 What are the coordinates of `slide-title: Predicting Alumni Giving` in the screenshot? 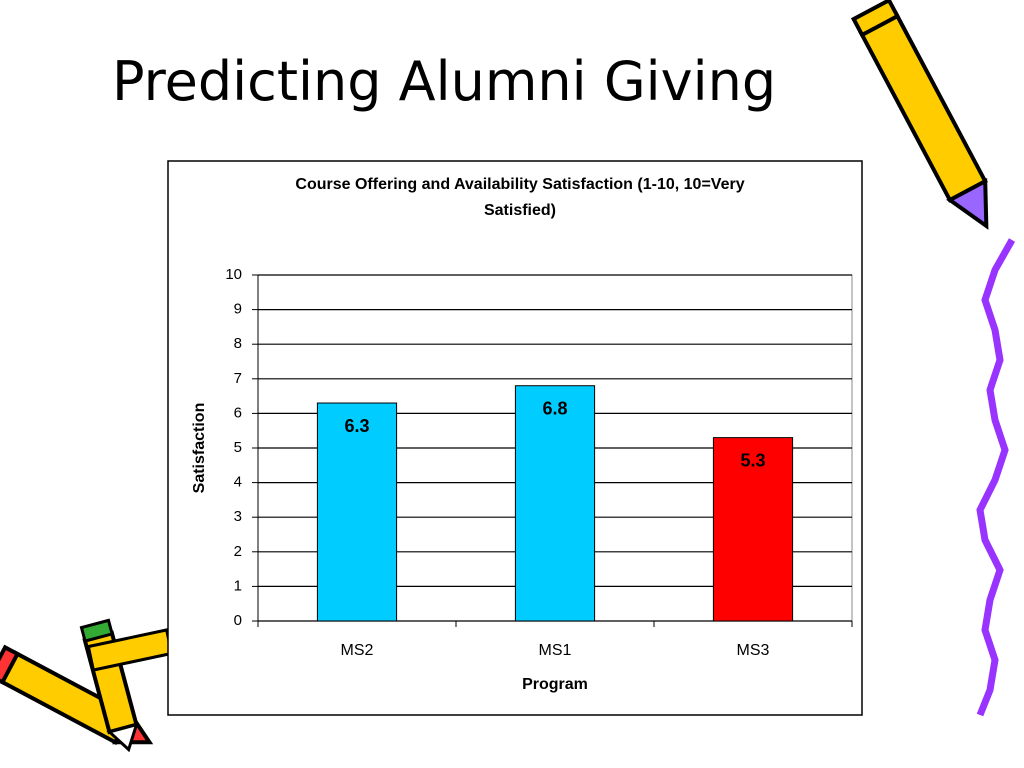 It's located at (444, 81).